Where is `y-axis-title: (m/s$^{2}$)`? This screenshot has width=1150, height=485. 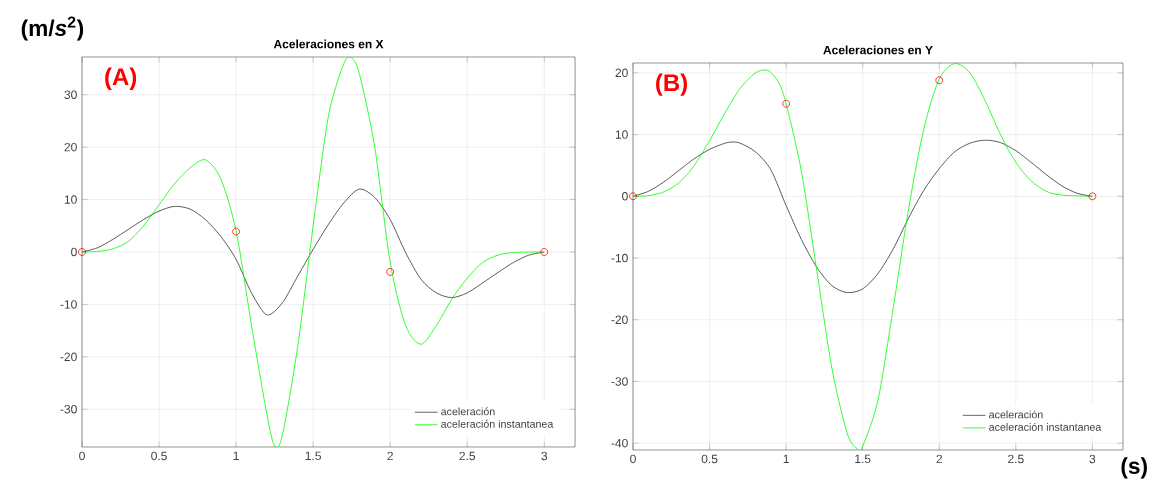 y-axis-title: (m/s$^{2}$) is located at coordinates (52, 28).